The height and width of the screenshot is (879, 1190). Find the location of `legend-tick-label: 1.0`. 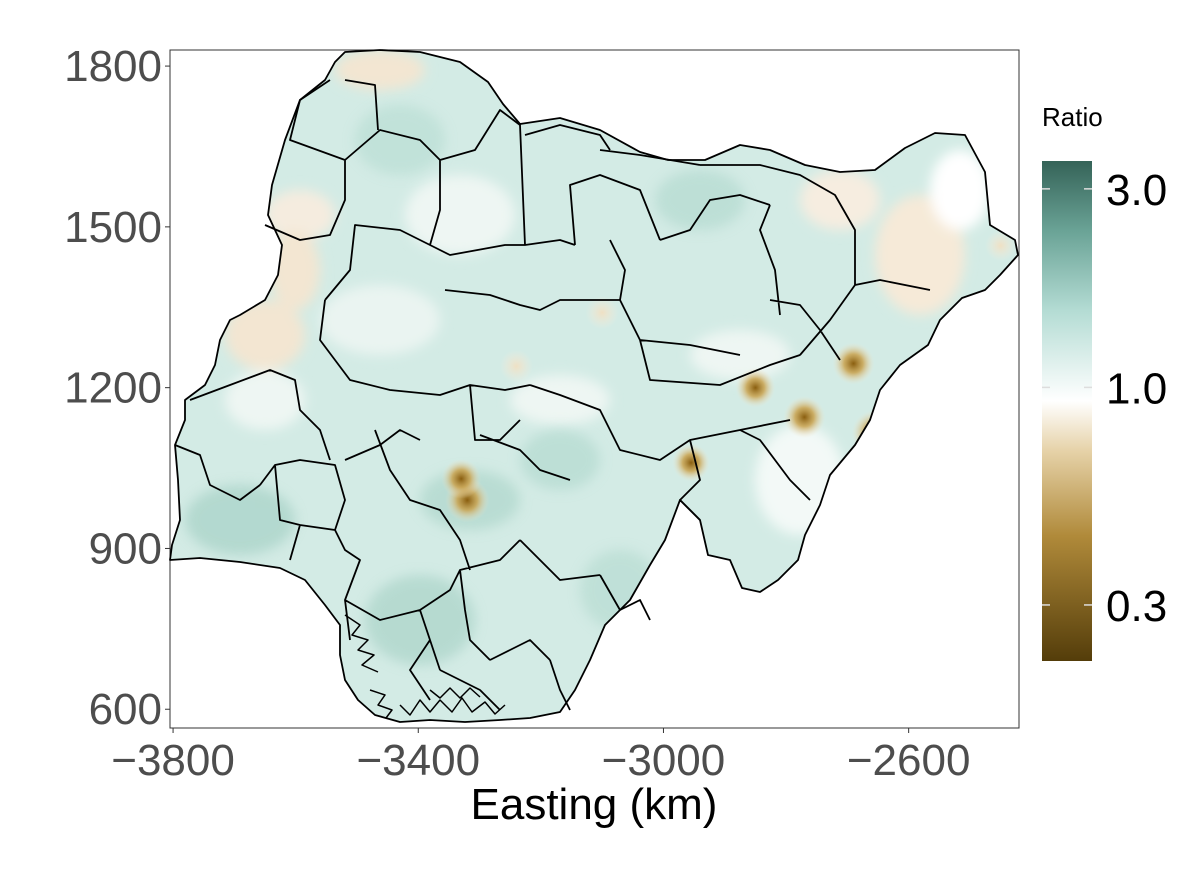

legend-tick-label: 1.0 is located at coordinates (1136, 388).